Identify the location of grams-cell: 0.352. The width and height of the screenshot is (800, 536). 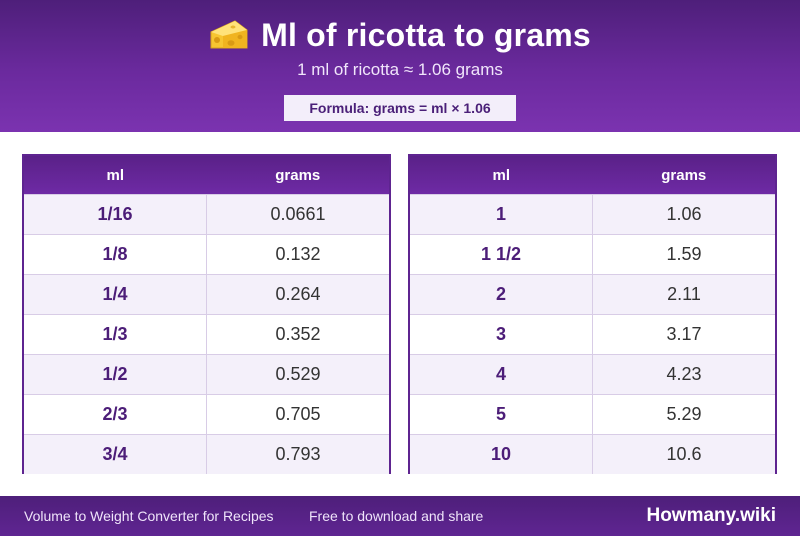
(298, 334).